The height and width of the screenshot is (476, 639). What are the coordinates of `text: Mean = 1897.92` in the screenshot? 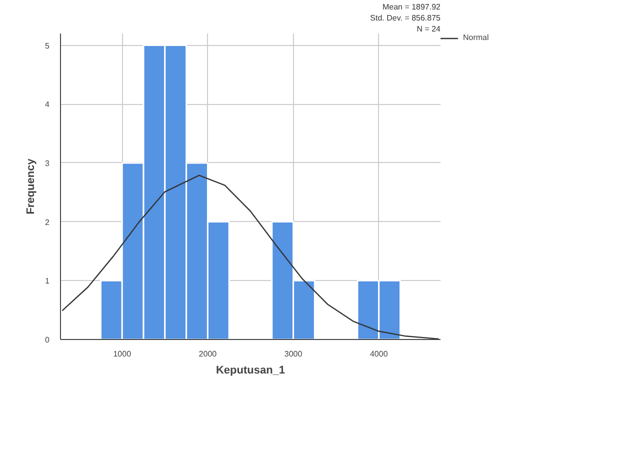 It's located at (412, 7).